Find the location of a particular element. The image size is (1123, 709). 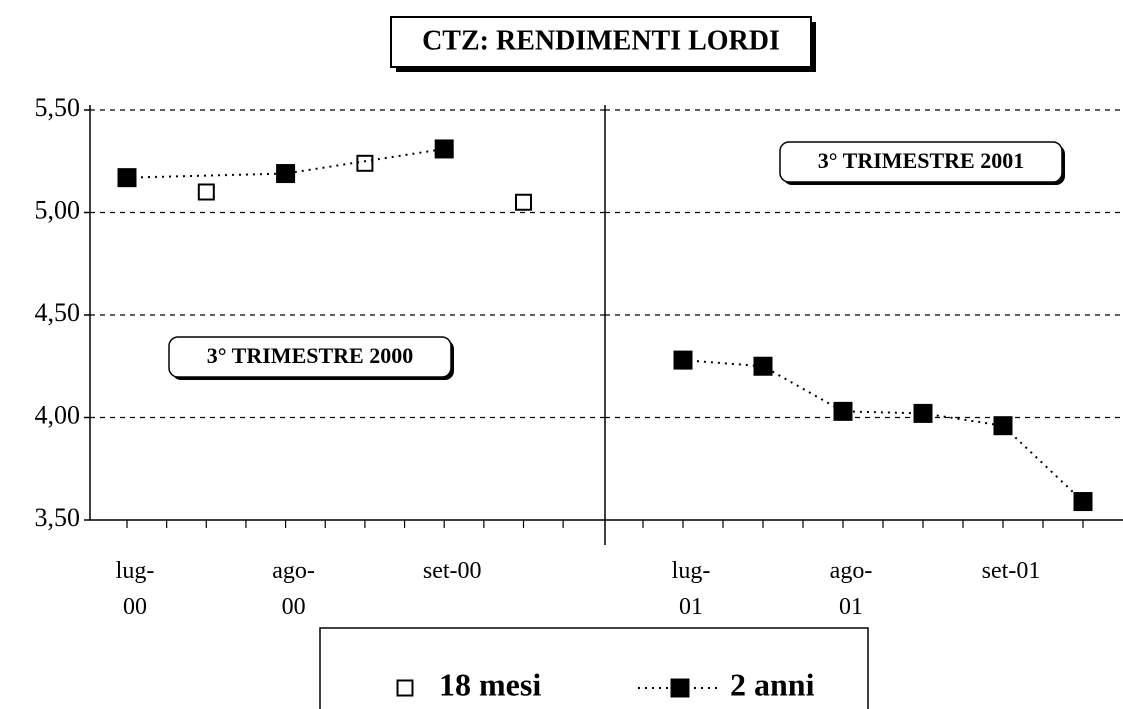

y-tick-label: 5,00 is located at coordinates (58, 209).